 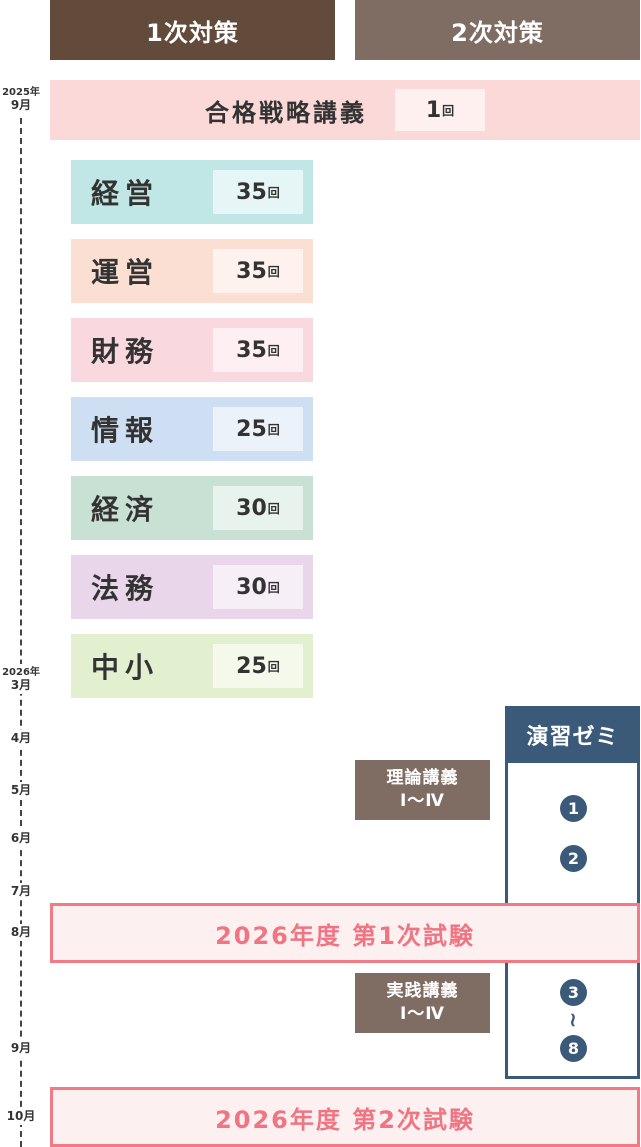 I want to click on timeline-label: 2025年 9月, so click(x=21, y=99).